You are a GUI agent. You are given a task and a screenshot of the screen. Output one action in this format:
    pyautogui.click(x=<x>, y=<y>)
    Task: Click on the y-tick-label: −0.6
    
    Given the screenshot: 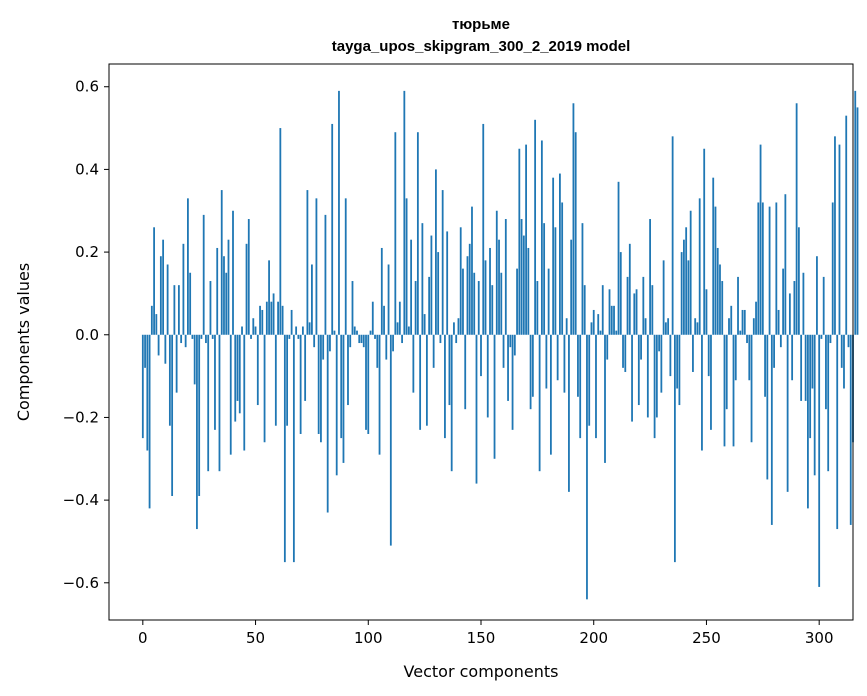 What is the action you would take?
    pyautogui.click(x=81, y=583)
    